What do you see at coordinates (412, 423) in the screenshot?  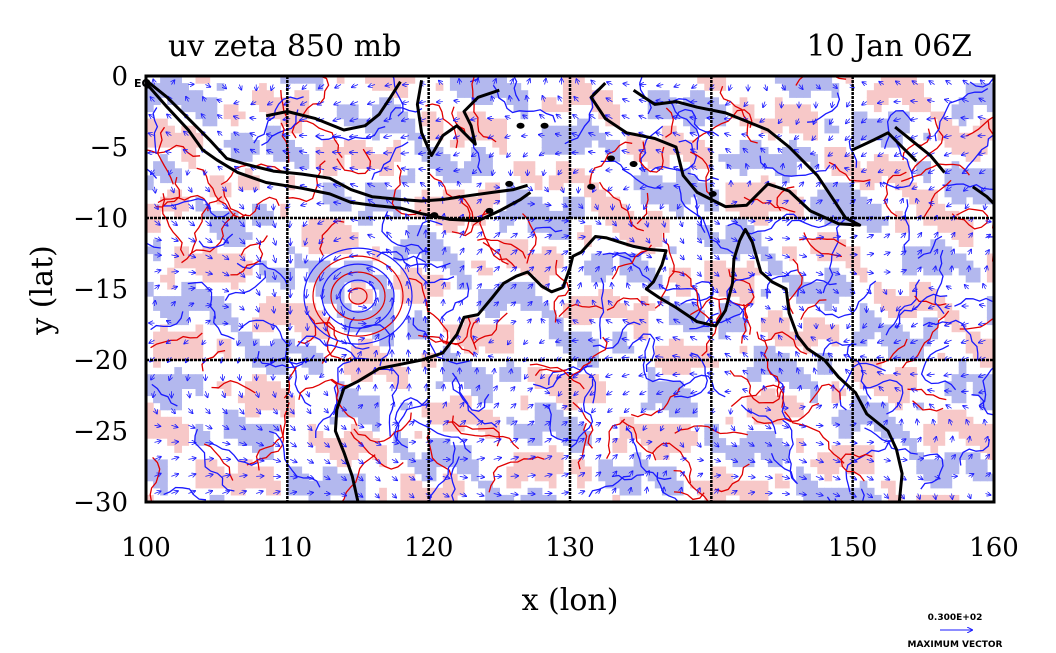 I see `vorticity-contour` at bounding box center [412, 423].